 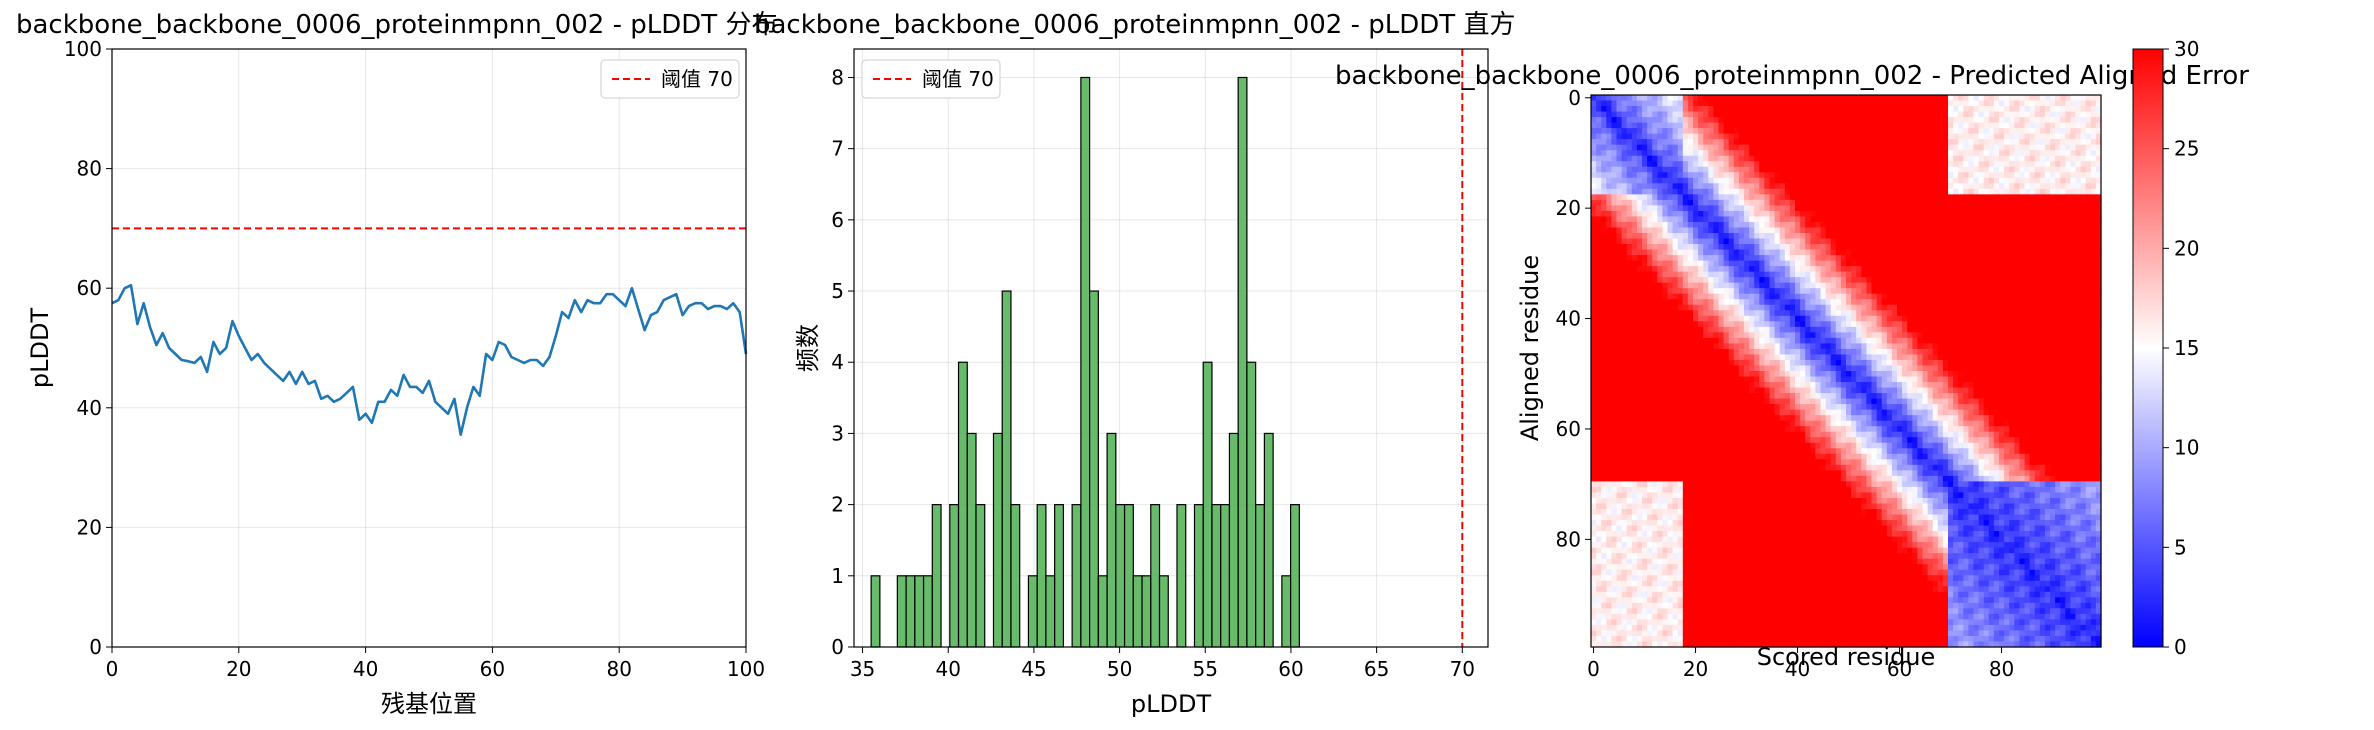 I want to click on histogram-bar, so click(x=1102, y=611).